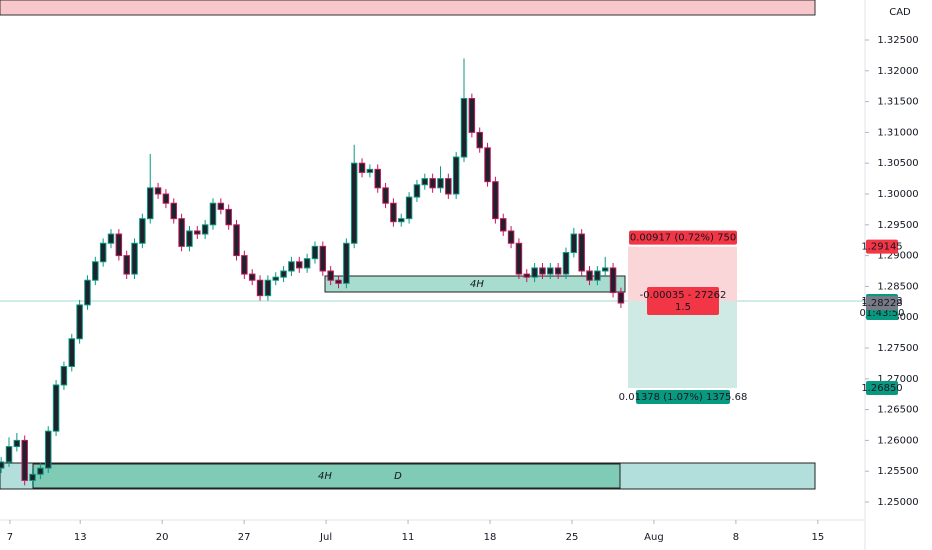  What do you see at coordinates (654, 537) in the screenshot?
I see `x-tick-label: Aug` at bounding box center [654, 537].